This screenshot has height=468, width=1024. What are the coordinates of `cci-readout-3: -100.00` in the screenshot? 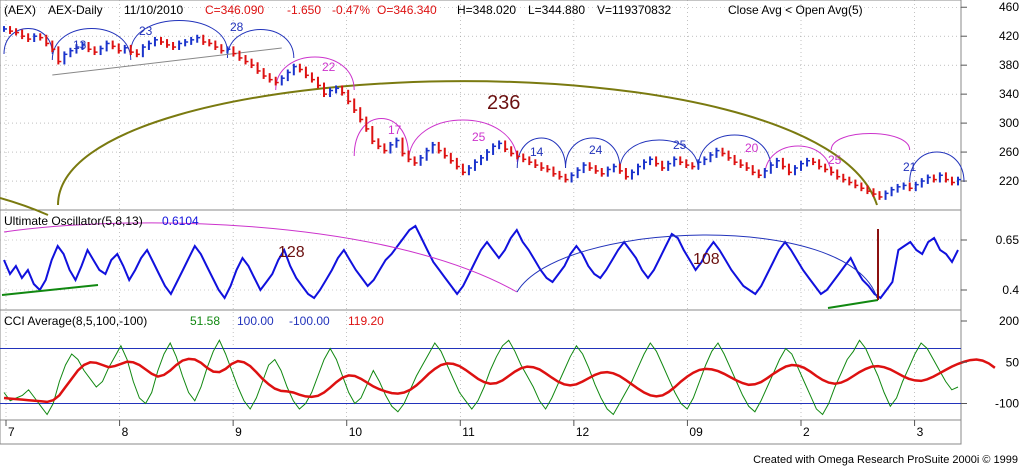 It's located at (309, 321).